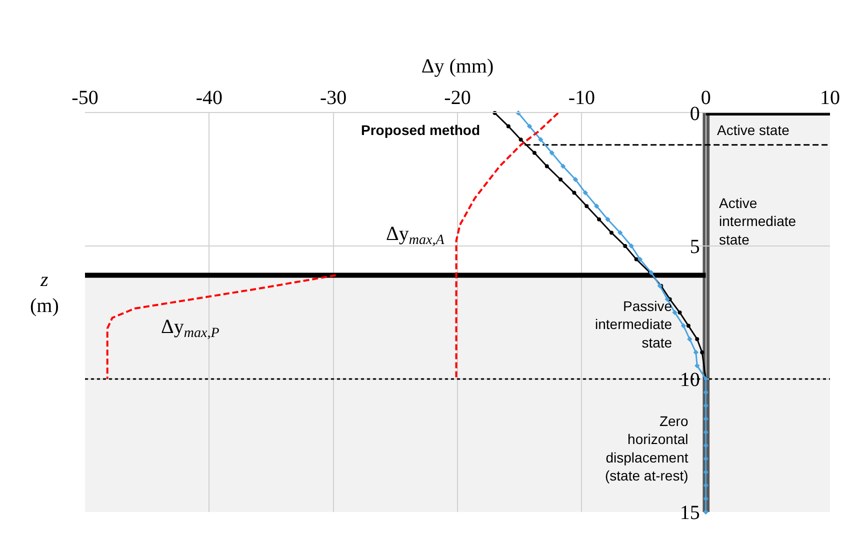  I want to click on x-tick-label: -10, so click(582, 98).